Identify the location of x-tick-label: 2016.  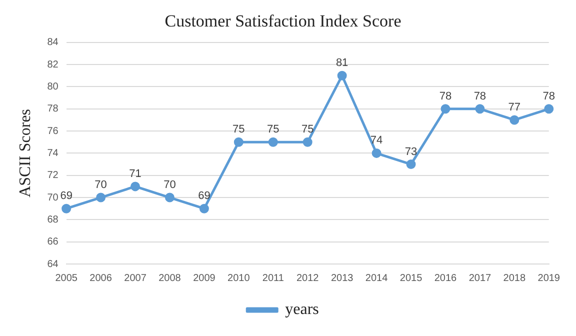
(446, 278).